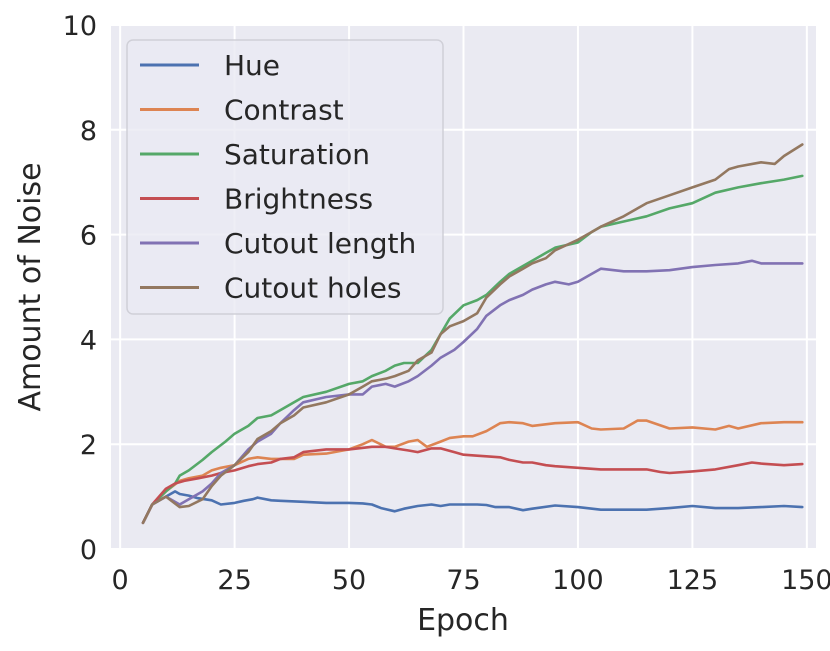 The width and height of the screenshot is (830, 651). I want to click on y-tick-label: 4, so click(88, 340).